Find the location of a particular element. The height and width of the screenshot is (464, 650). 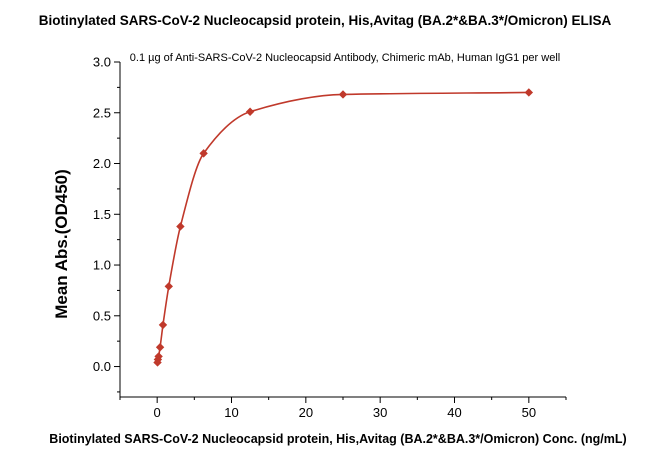

x-axis-ticks: 0 10 20 30 40 50 is located at coordinates (343, 408).